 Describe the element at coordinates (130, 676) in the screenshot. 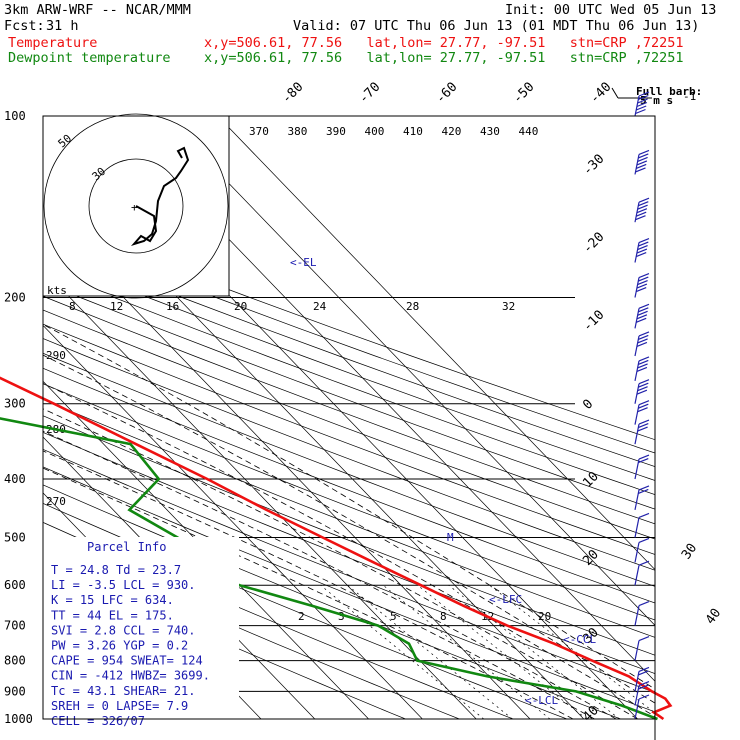

I see `parcel-info-row: CIN = -412 HWBZ= 3699.` at that location.